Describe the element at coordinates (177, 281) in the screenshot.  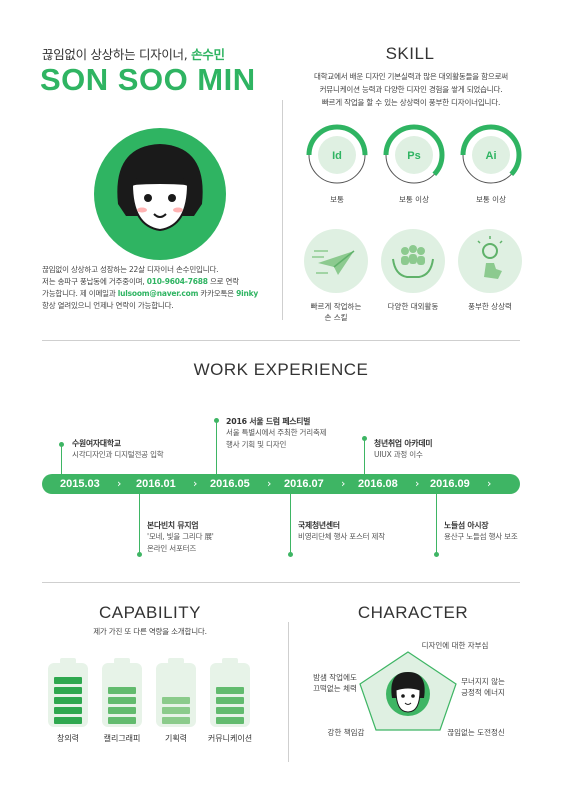
I see `phone-number: 010-9604-7688` at that location.